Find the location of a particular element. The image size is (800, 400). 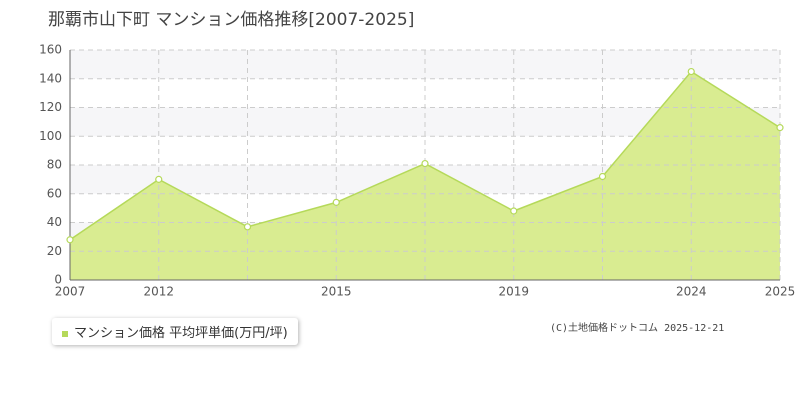

y-tick-label: 140 is located at coordinates (50, 78).